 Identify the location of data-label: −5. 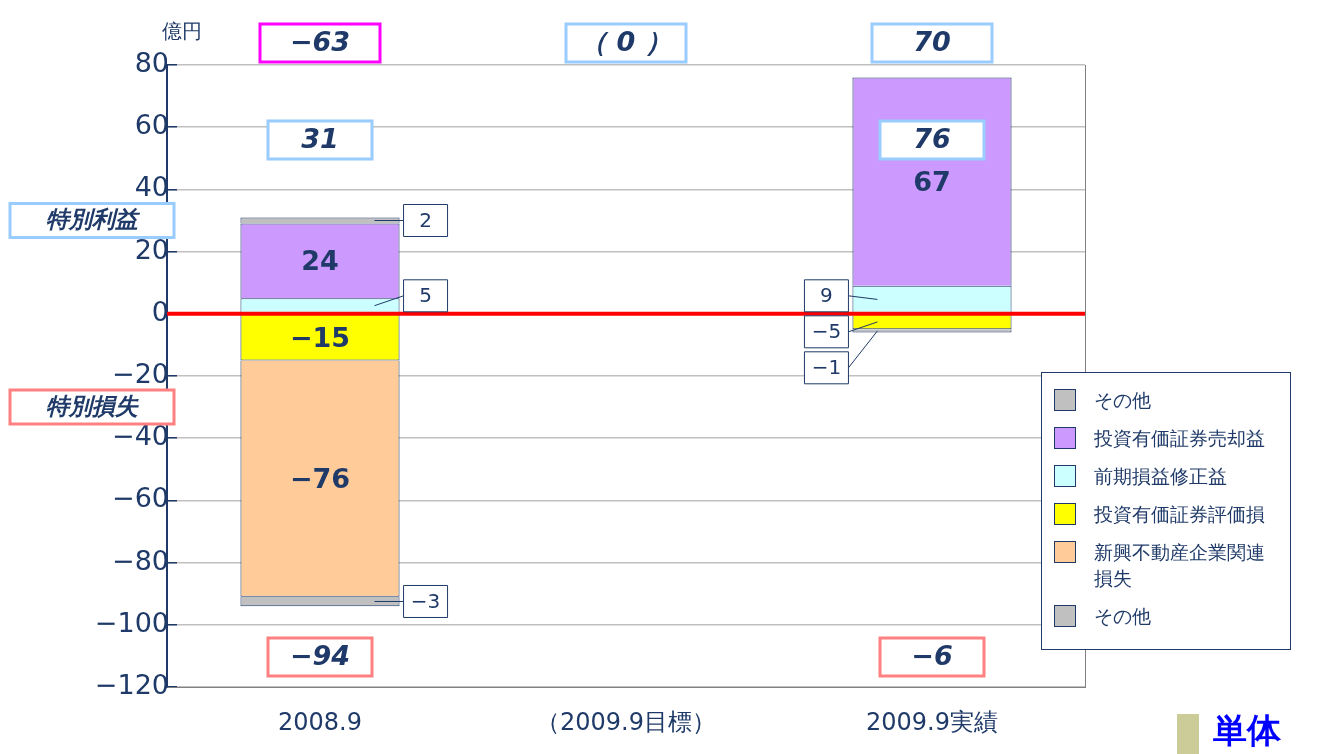
(826, 331).